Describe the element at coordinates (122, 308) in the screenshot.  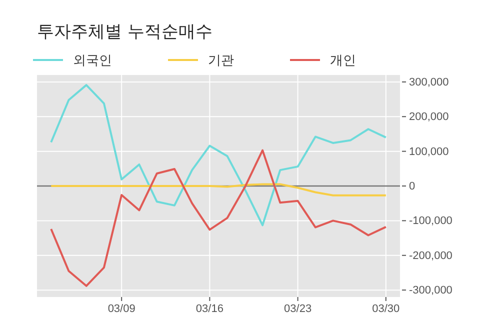
I see `x-tick-label: 03/09` at that location.